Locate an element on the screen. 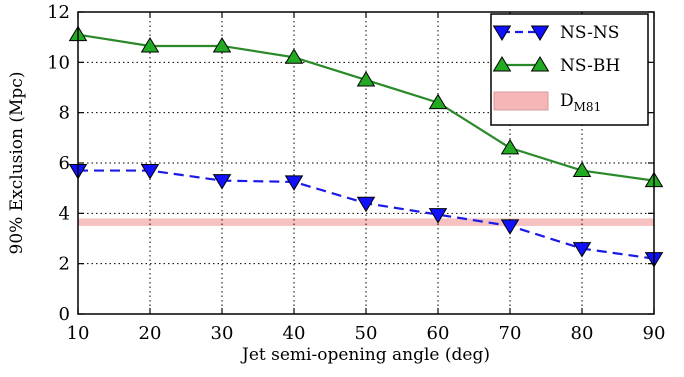 The width and height of the screenshot is (684, 377). legend-label-dm81-main: D is located at coordinates (567, 101).